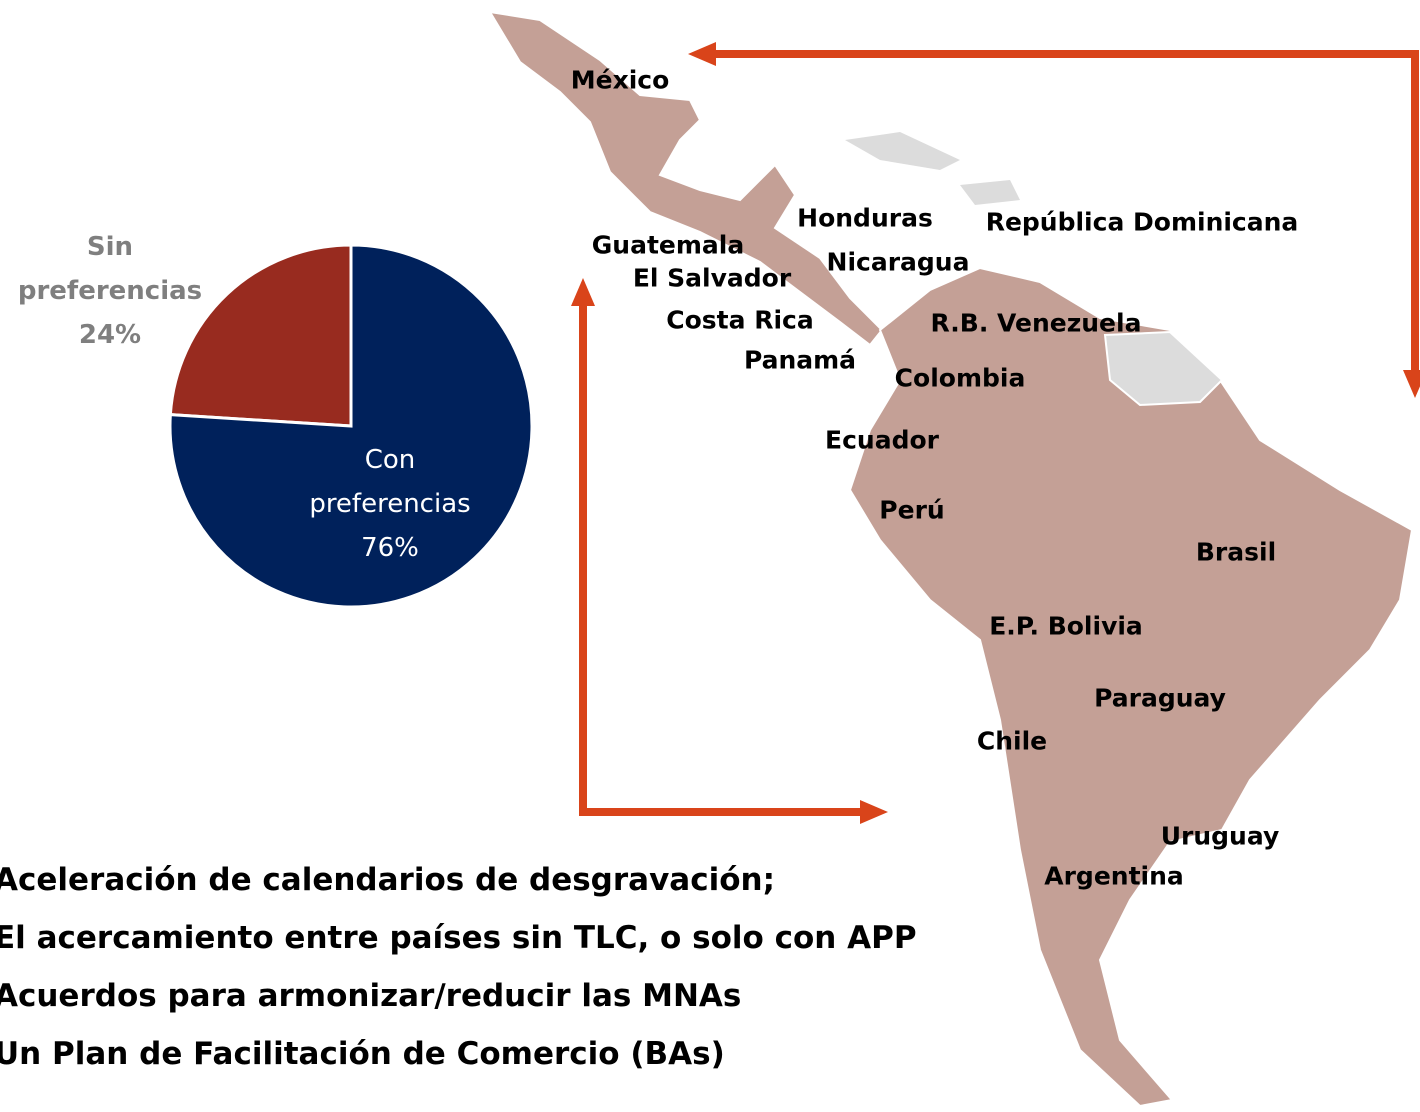  Describe the element at coordinates (110, 269) in the screenshot. I see `slice-label: Sin preferencias` at that location.